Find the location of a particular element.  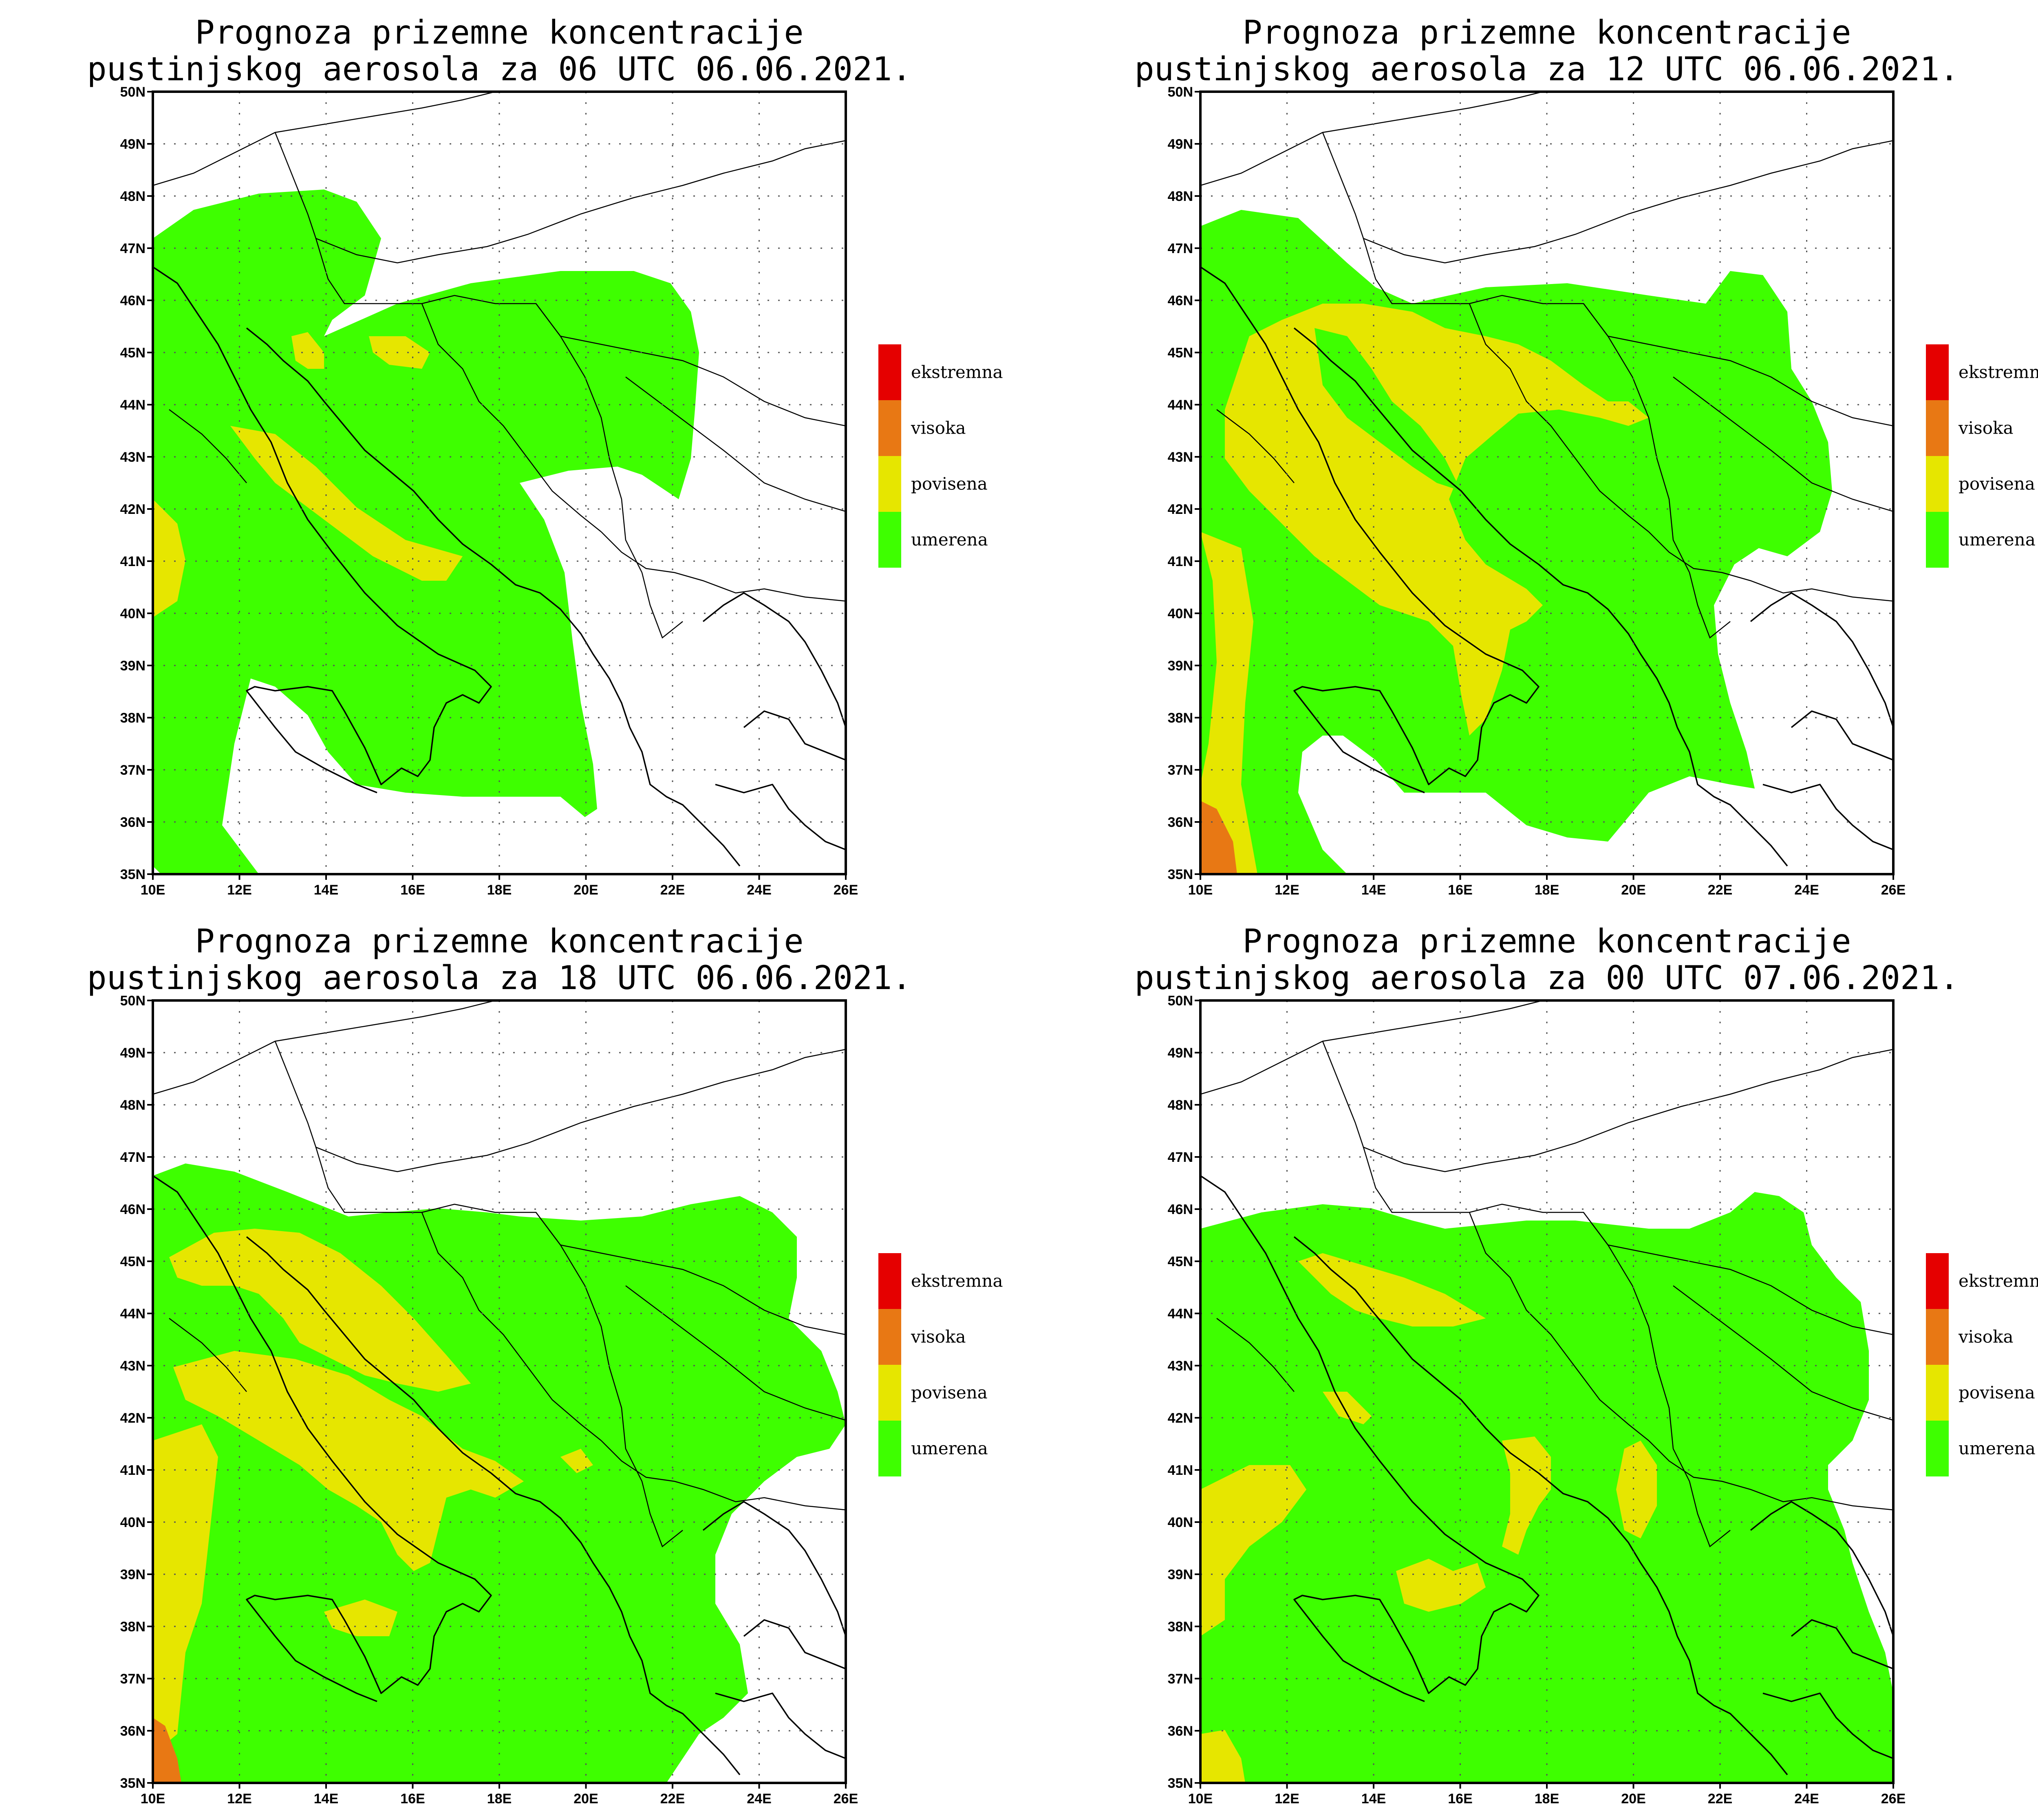

lon-tick-label: 20E is located at coordinates (586, 1799).